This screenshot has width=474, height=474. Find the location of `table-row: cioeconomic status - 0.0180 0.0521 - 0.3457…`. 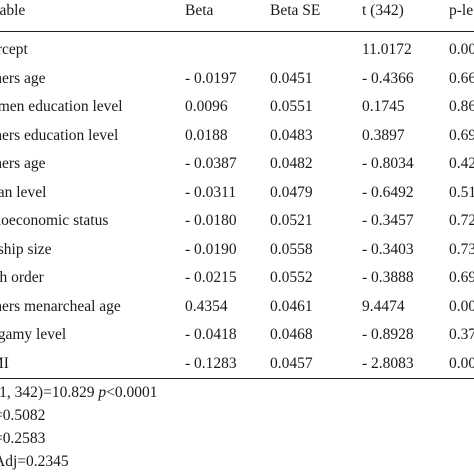

table-row: cioeconomic status - 0.0180 0.0521 - 0.3457… is located at coordinates (237, 221).